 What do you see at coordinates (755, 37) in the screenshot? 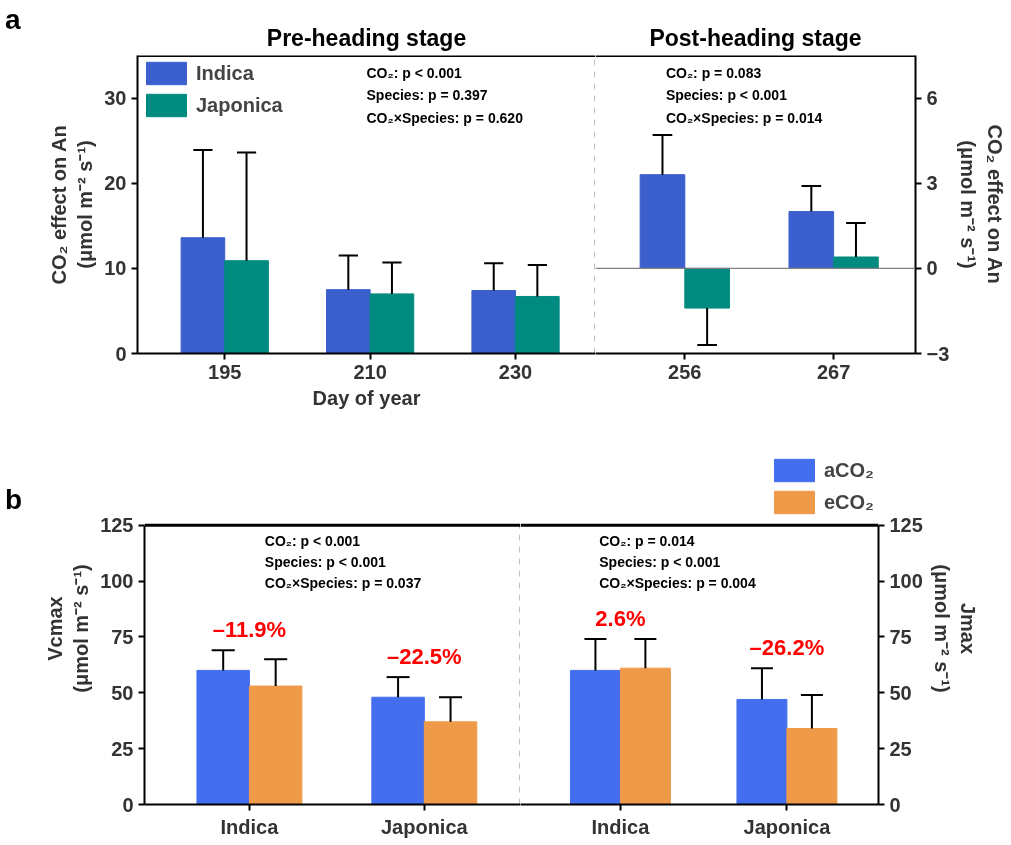
I see `chart-title: Post-heading stage` at bounding box center [755, 37].